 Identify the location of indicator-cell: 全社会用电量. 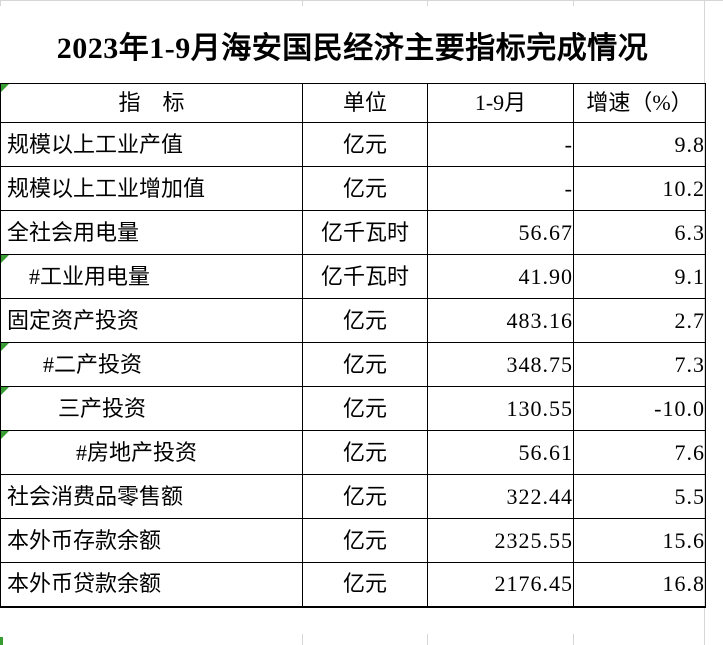
(151, 232).